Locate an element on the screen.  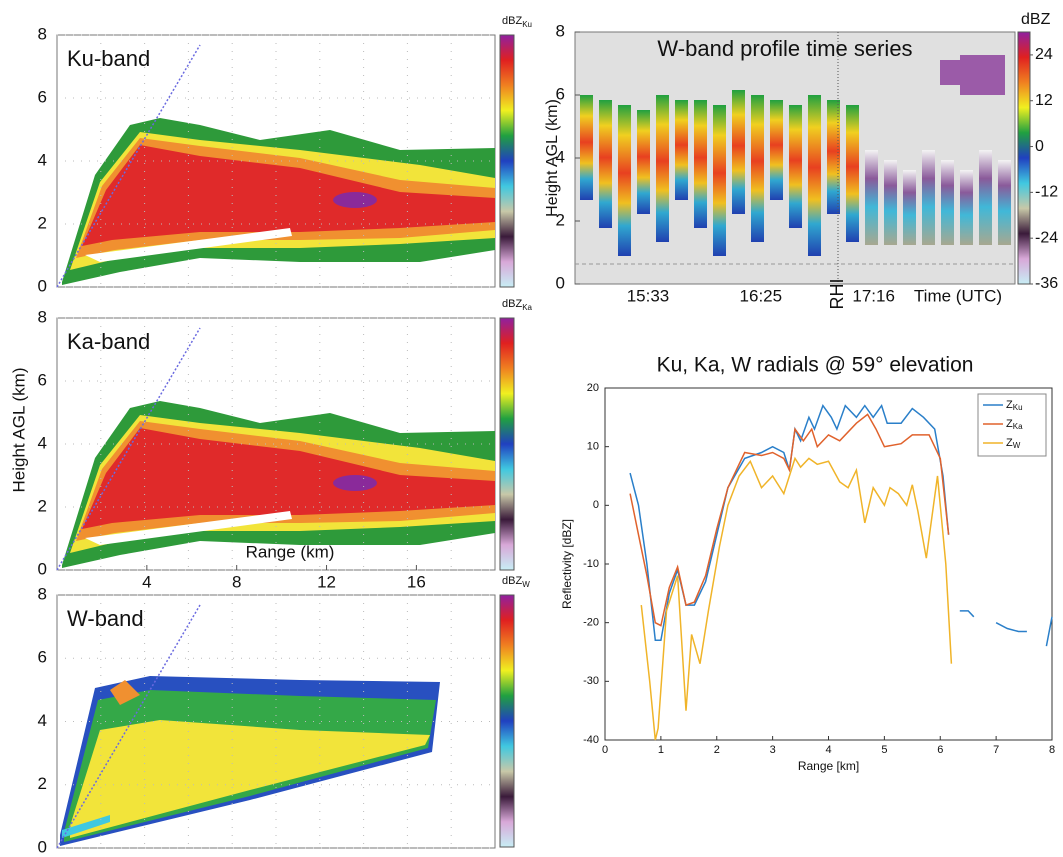
legend-label: ZKa is located at coordinates (1014, 424).